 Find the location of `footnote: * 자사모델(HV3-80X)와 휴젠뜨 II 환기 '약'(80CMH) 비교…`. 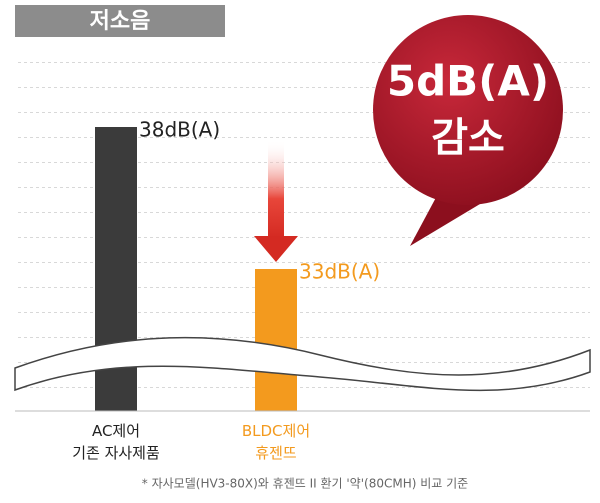

footnote: * 자사모델(HV3-80X)와 휴젠뜨 II 환기 '약'(80CMH) 비교… is located at coordinates (305, 483).